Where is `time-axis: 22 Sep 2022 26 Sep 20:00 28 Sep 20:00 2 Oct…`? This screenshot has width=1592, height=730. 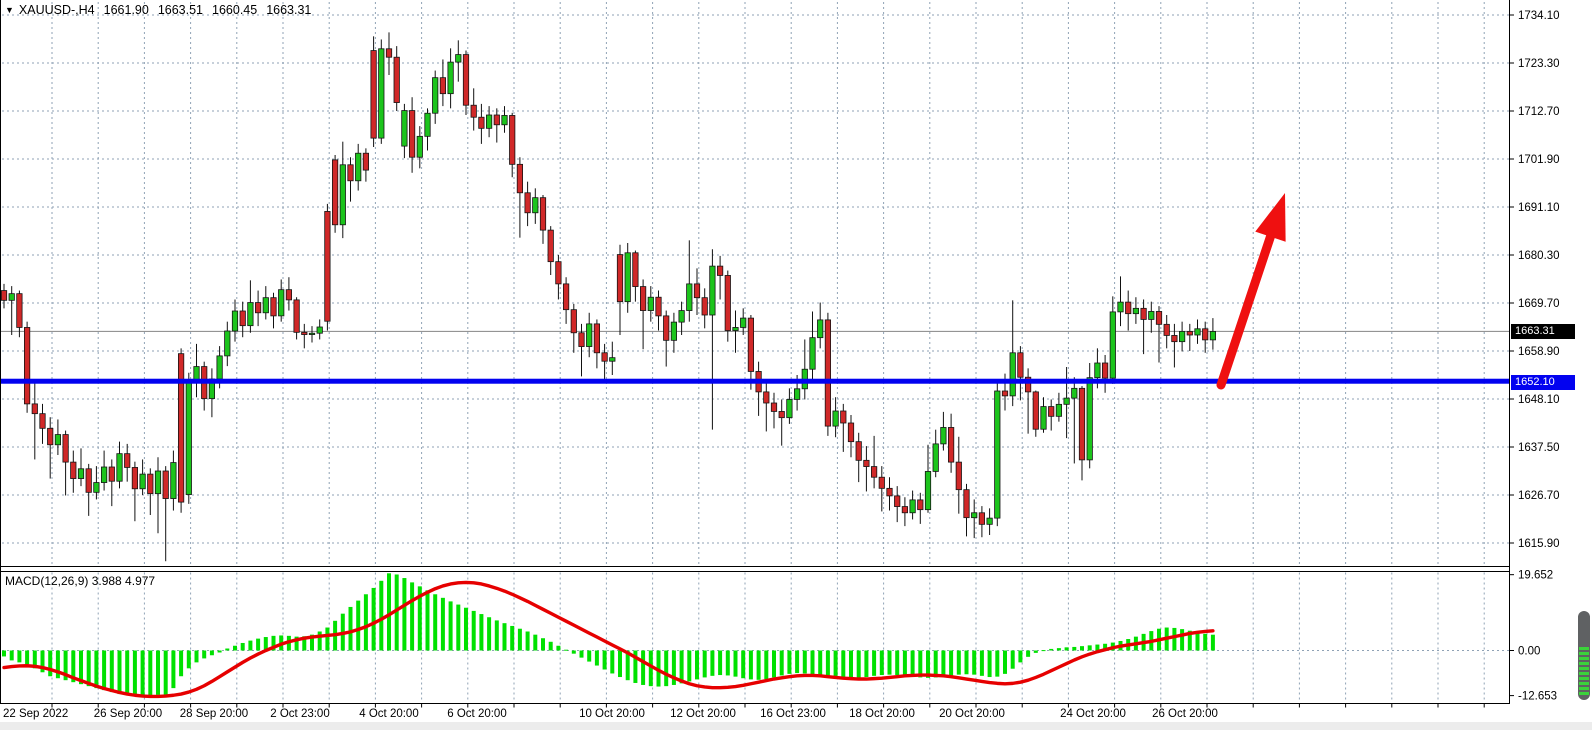 time-axis: 22 Sep 2022 26 Sep 20:00 28 Sep 20:00 2 Oct… is located at coordinates (744, 712).